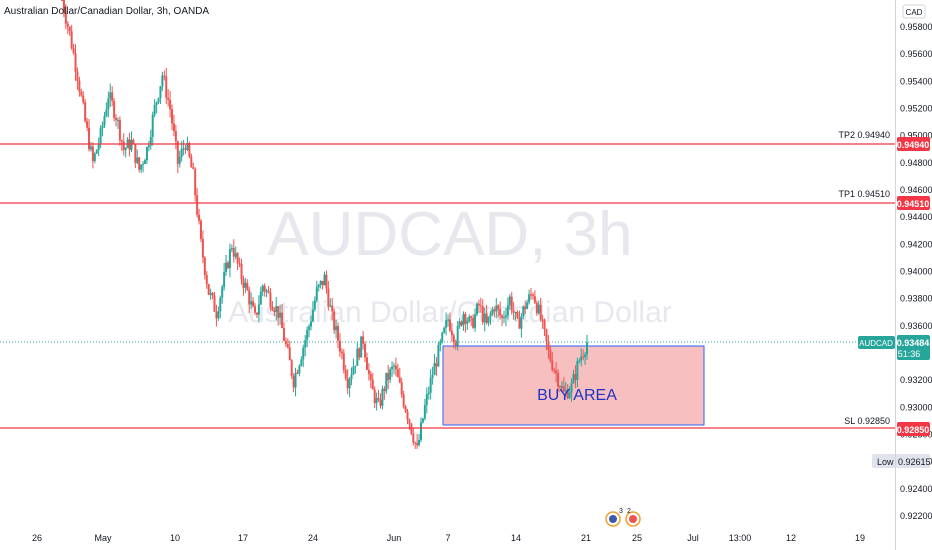 The width and height of the screenshot is (932, 550). Describe the element at coordinates (516, 538) in the screenshot. I see `x-tick-label: 14` at that location.